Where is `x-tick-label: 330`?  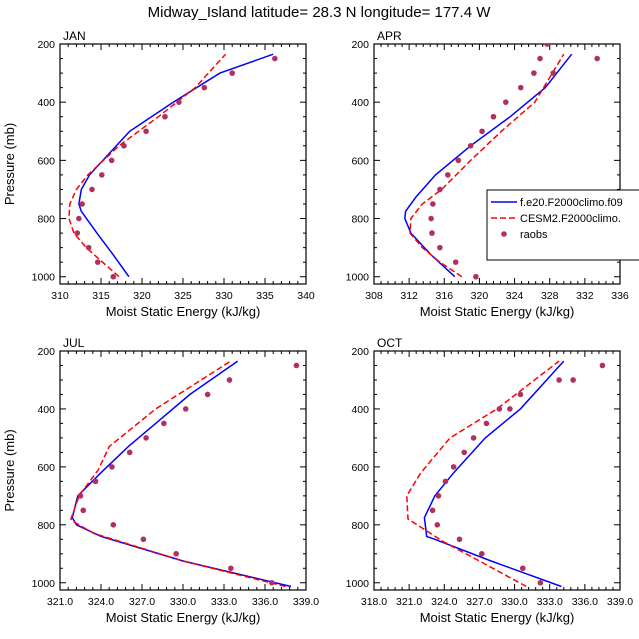
x-tick-label: 330 is located at coordinates (224, 296).